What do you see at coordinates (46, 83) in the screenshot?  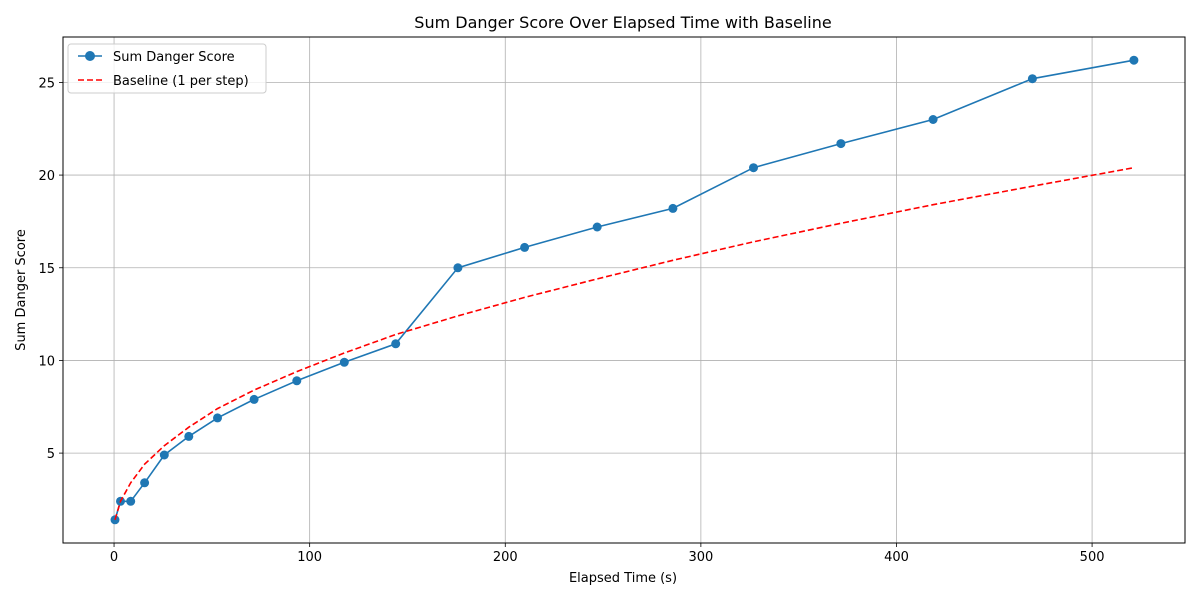 I see `y-tick-label: 25` at bounding box center [46, 83].